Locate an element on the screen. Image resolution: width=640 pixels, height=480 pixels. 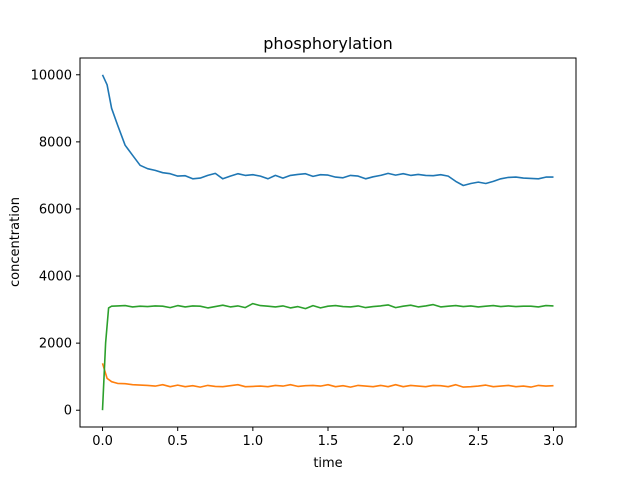
x-tick-label: 0.0 is located at coordinates (102, 441).